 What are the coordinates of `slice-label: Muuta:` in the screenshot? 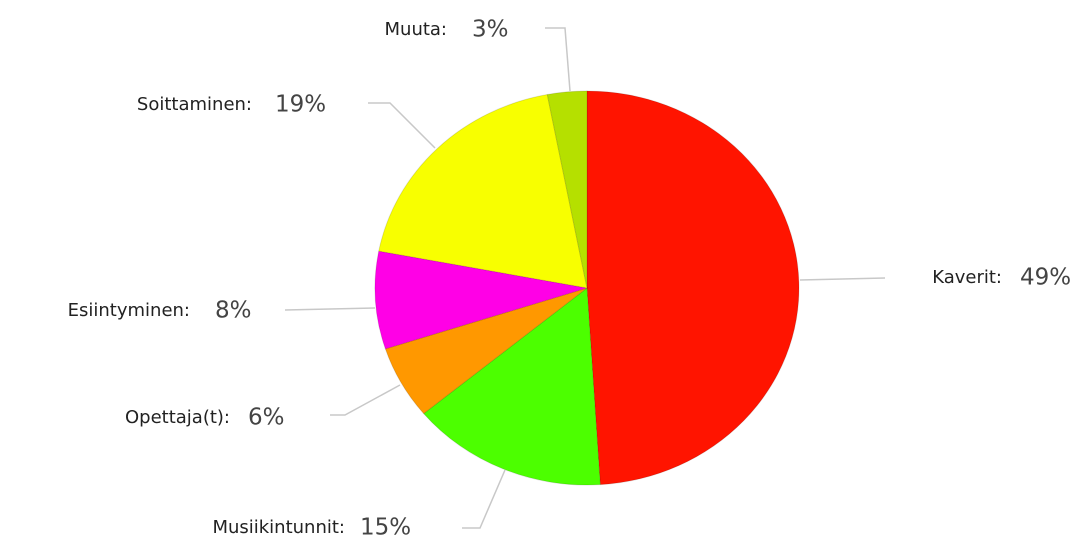 It's located at (416, 29).